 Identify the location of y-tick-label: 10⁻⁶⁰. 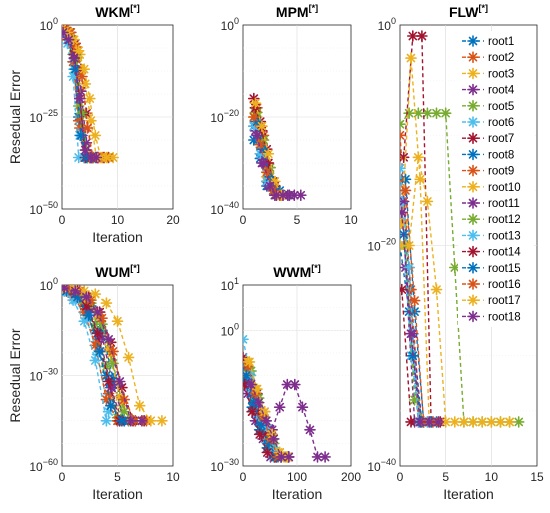
(43, 465).